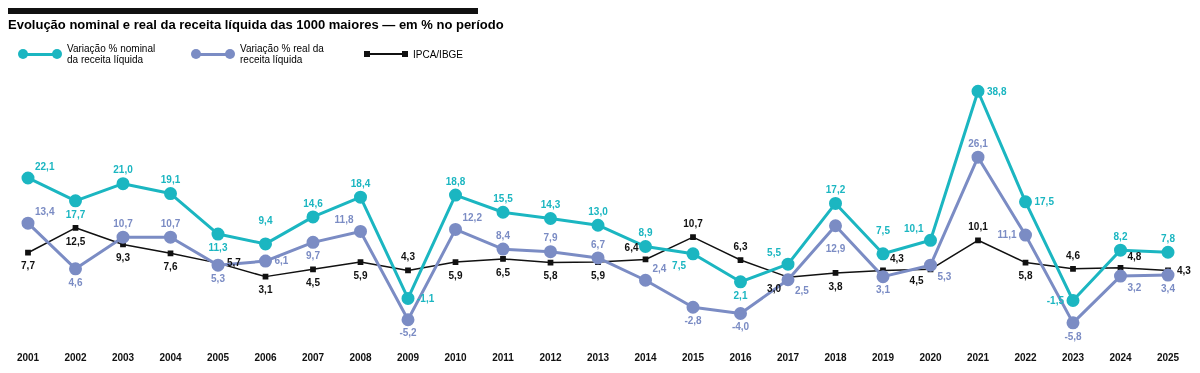 The height and width of the screenshot is (373, 1200). What do you see at coordinates (741, 357) in the screenshot?
I see `x-tick-label: 2016` at bounding box center [741, 357].